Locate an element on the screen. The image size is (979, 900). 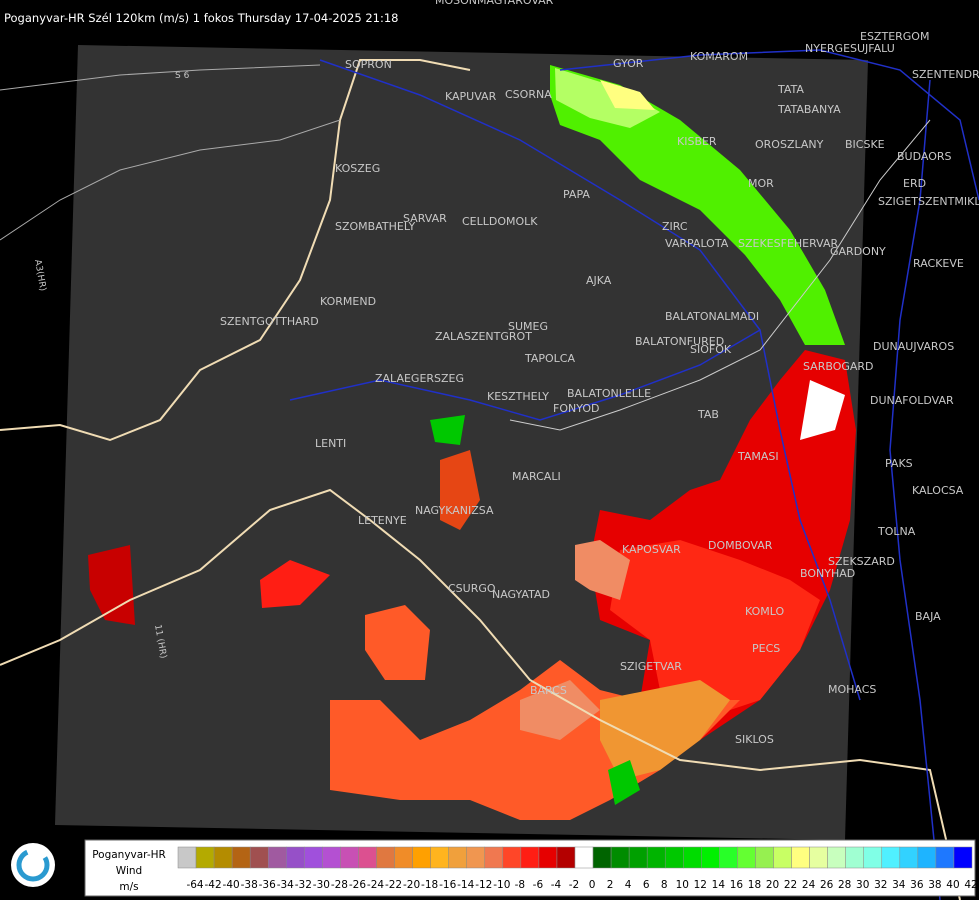
legend-label: 38 is located at coordinates (934, 885).